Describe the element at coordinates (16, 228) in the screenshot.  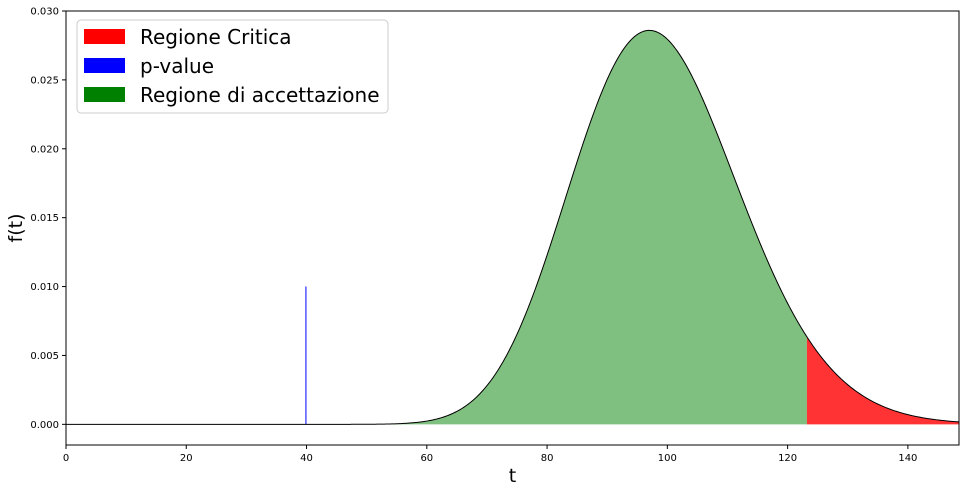
I see `y-axis-title: f(t)` at that location.